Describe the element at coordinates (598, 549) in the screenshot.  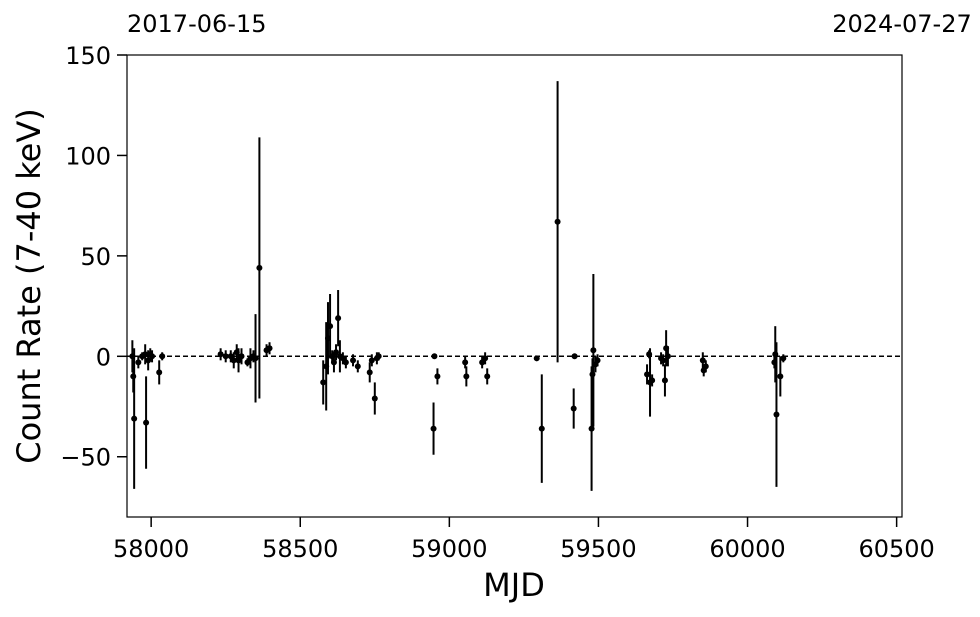
I see `x-tick-label: 59500` at that location.